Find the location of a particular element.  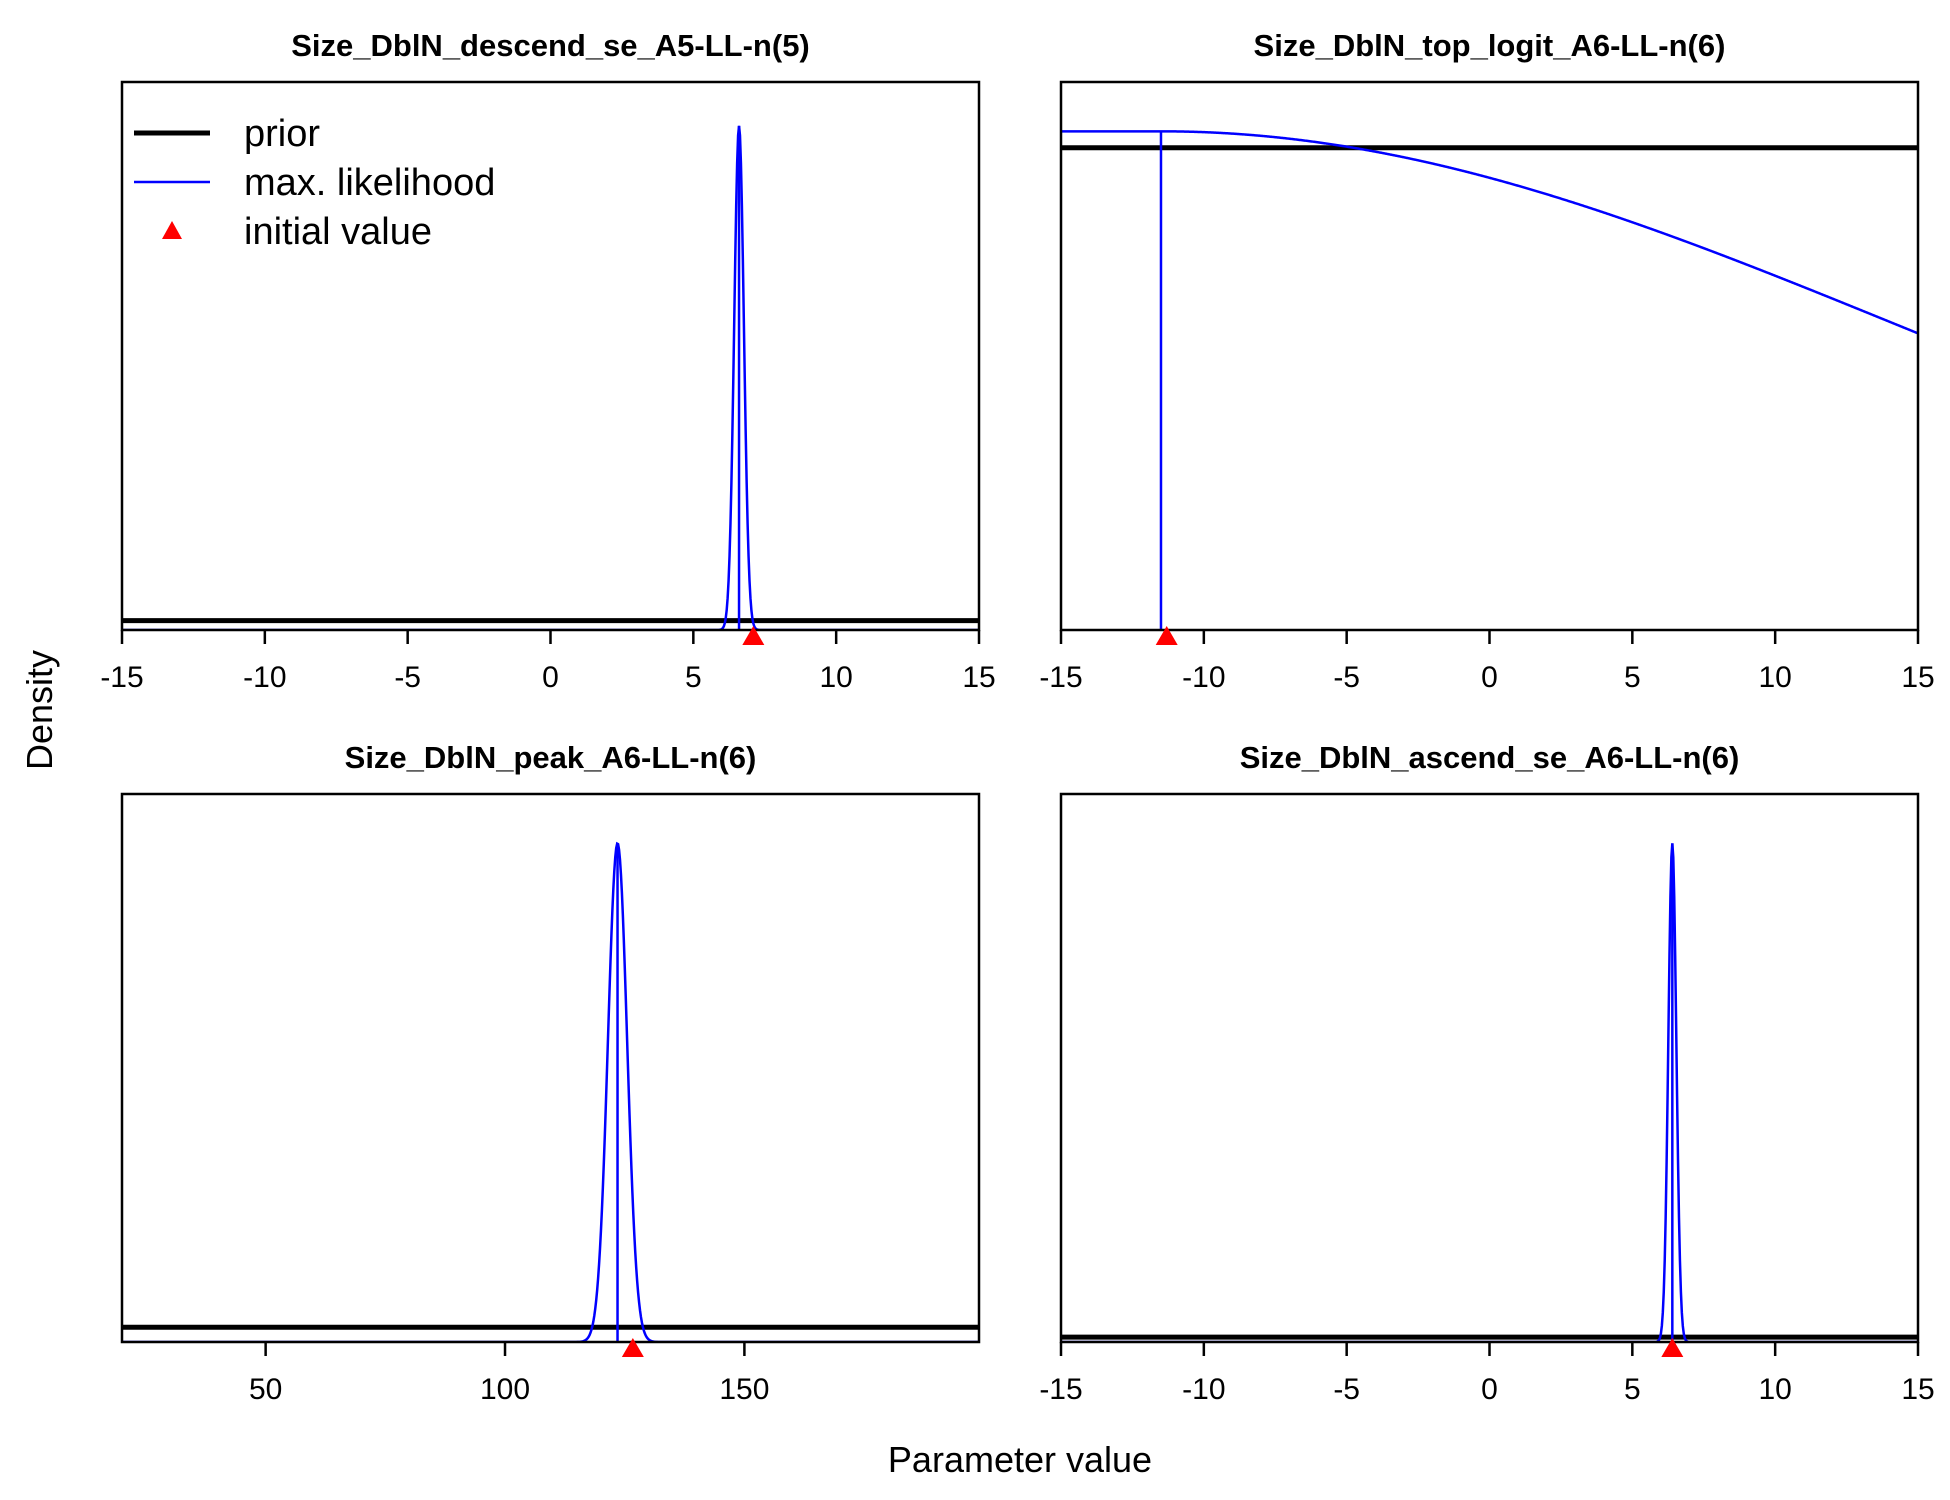

x-tick-label: 100 is located at coordinates (505, 1389).